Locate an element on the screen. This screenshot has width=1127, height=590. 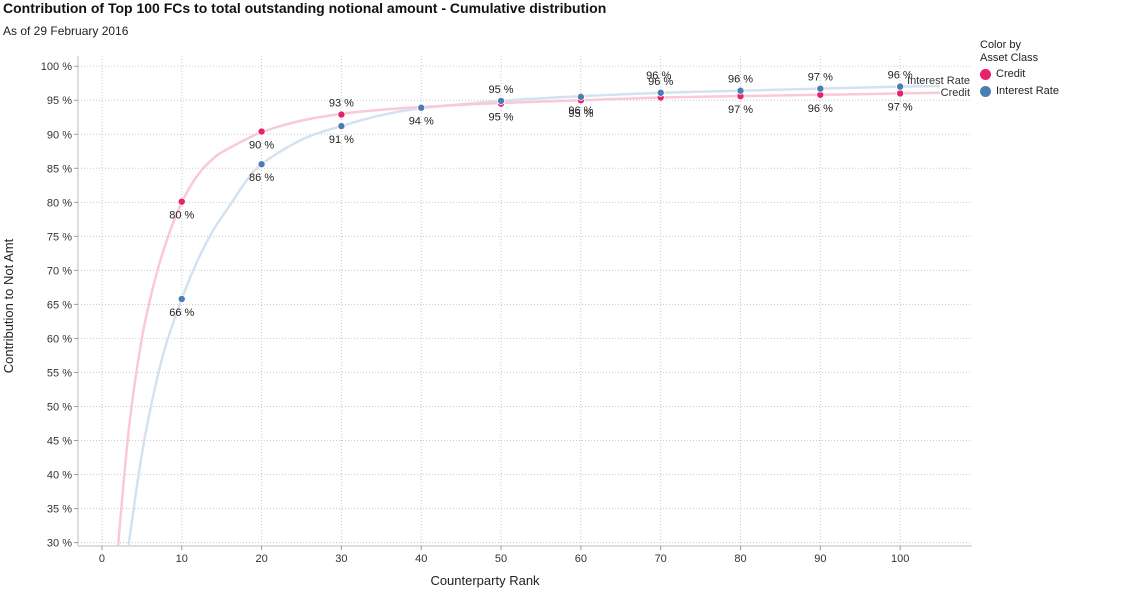
x-tick-label-70: 70 is located at coordinates (661, 559).